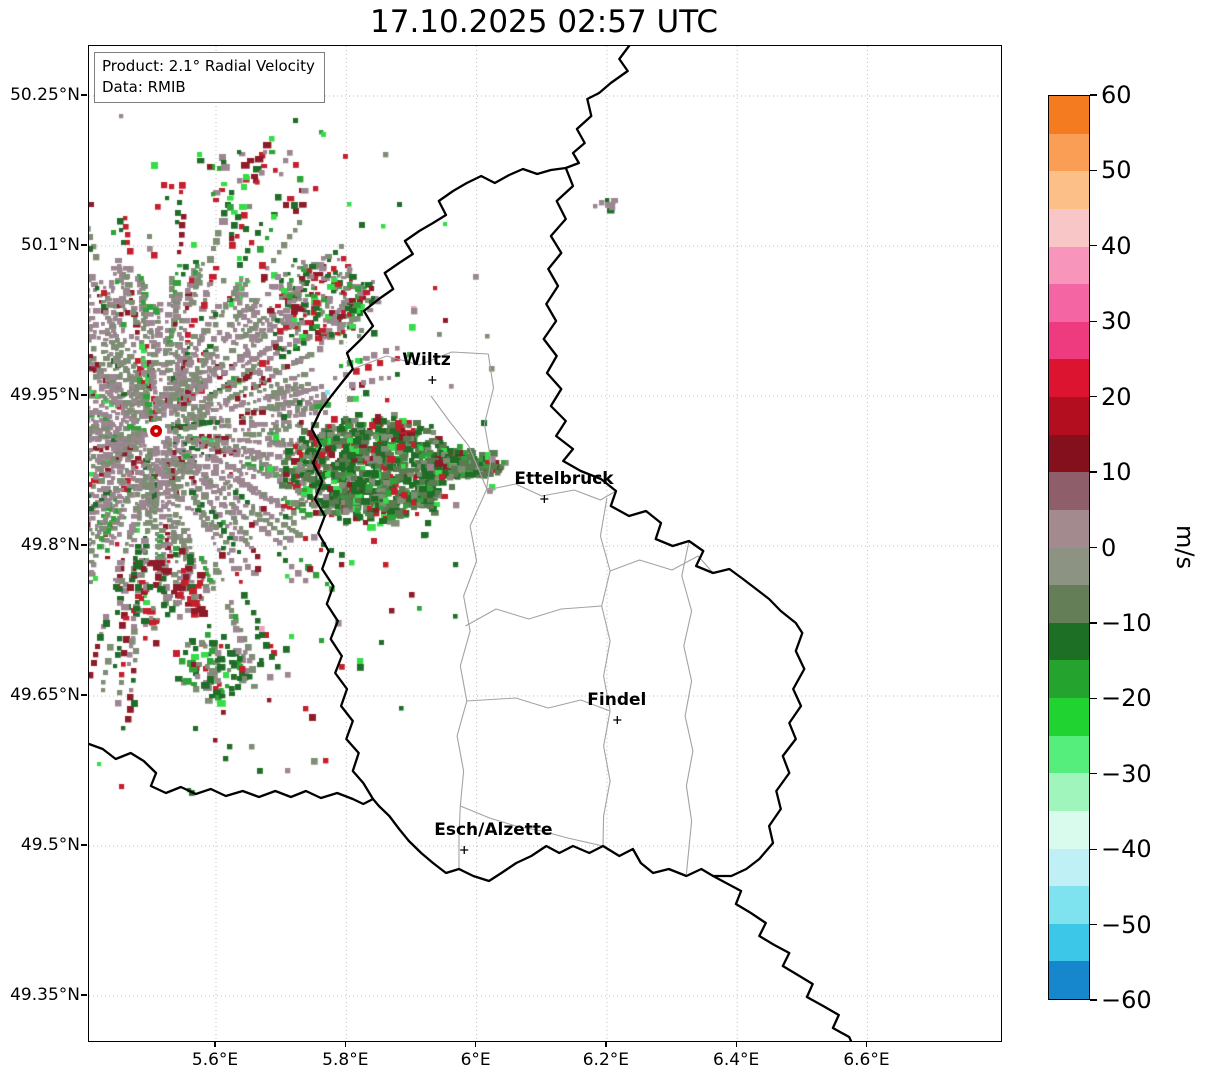 The height and width of the screenshot is (1081, 1207). What do you see at coordinates (475, 1060) in the screenshot?
I see `x-axis-tick-label: 6°E` at bounding box center [475, 1060].